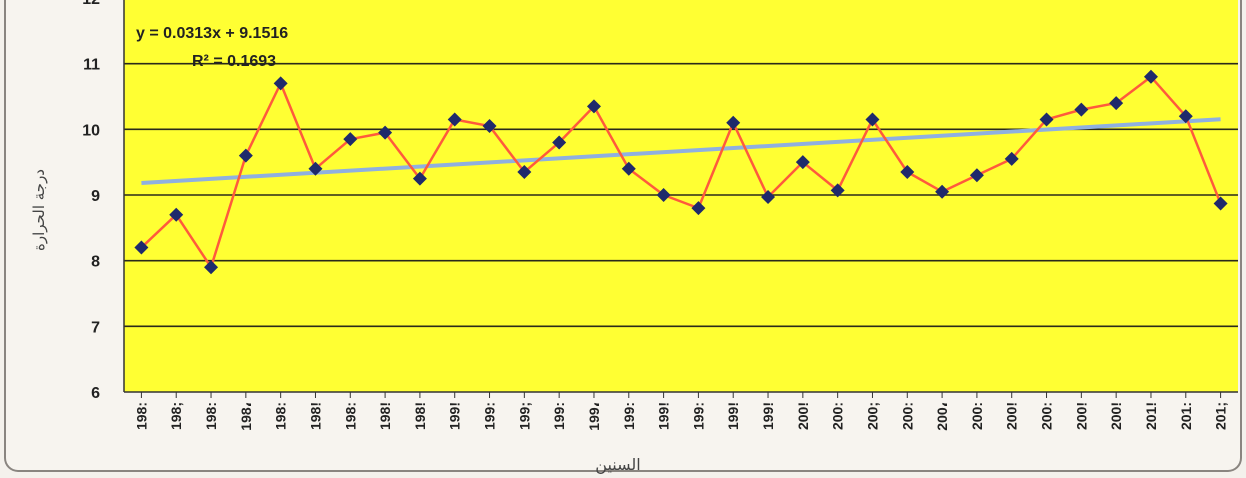 Image resolution: width=1246 pixels, height=478 pixels. Describe the element at coordinates (95, 196) in the screenshot. I see `y-tick-label: 9` at that location.